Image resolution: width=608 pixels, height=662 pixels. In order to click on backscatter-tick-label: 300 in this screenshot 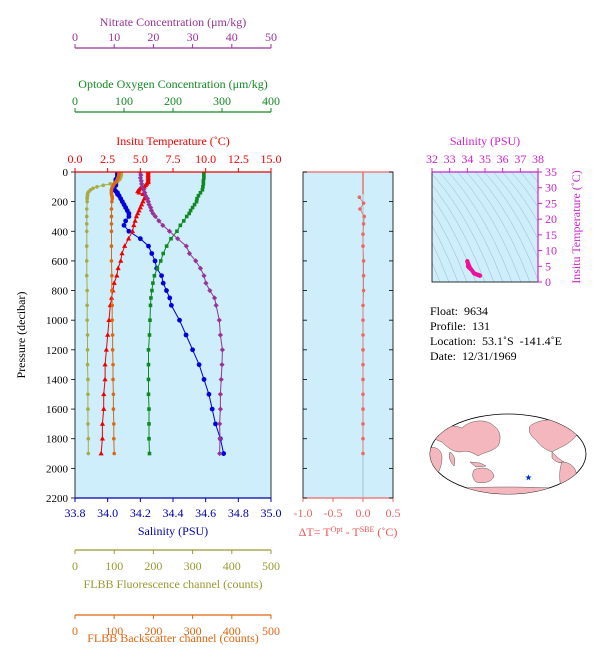, I will do `click(193, 631)`.